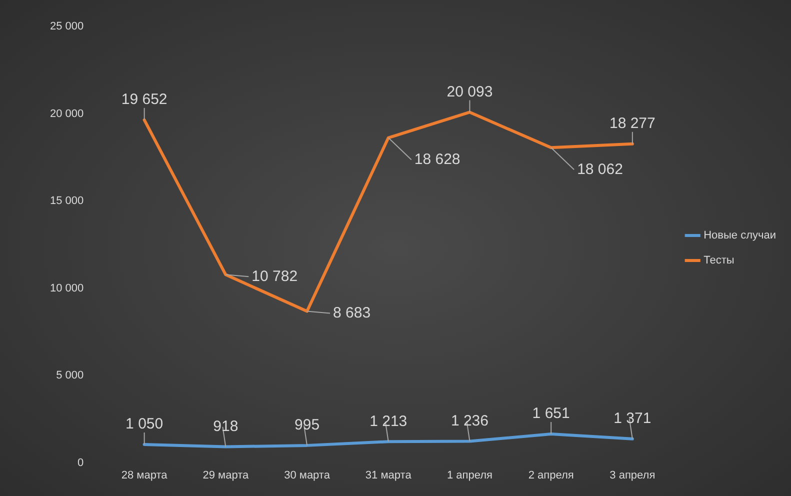  I want to click on data-label: 918, so click(225, 426).